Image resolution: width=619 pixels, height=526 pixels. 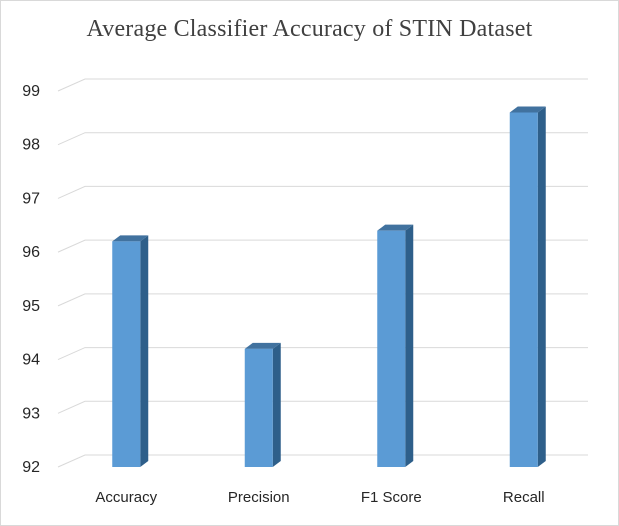 I want to click on x-category-label: Recall, so click(x=524, y=497).